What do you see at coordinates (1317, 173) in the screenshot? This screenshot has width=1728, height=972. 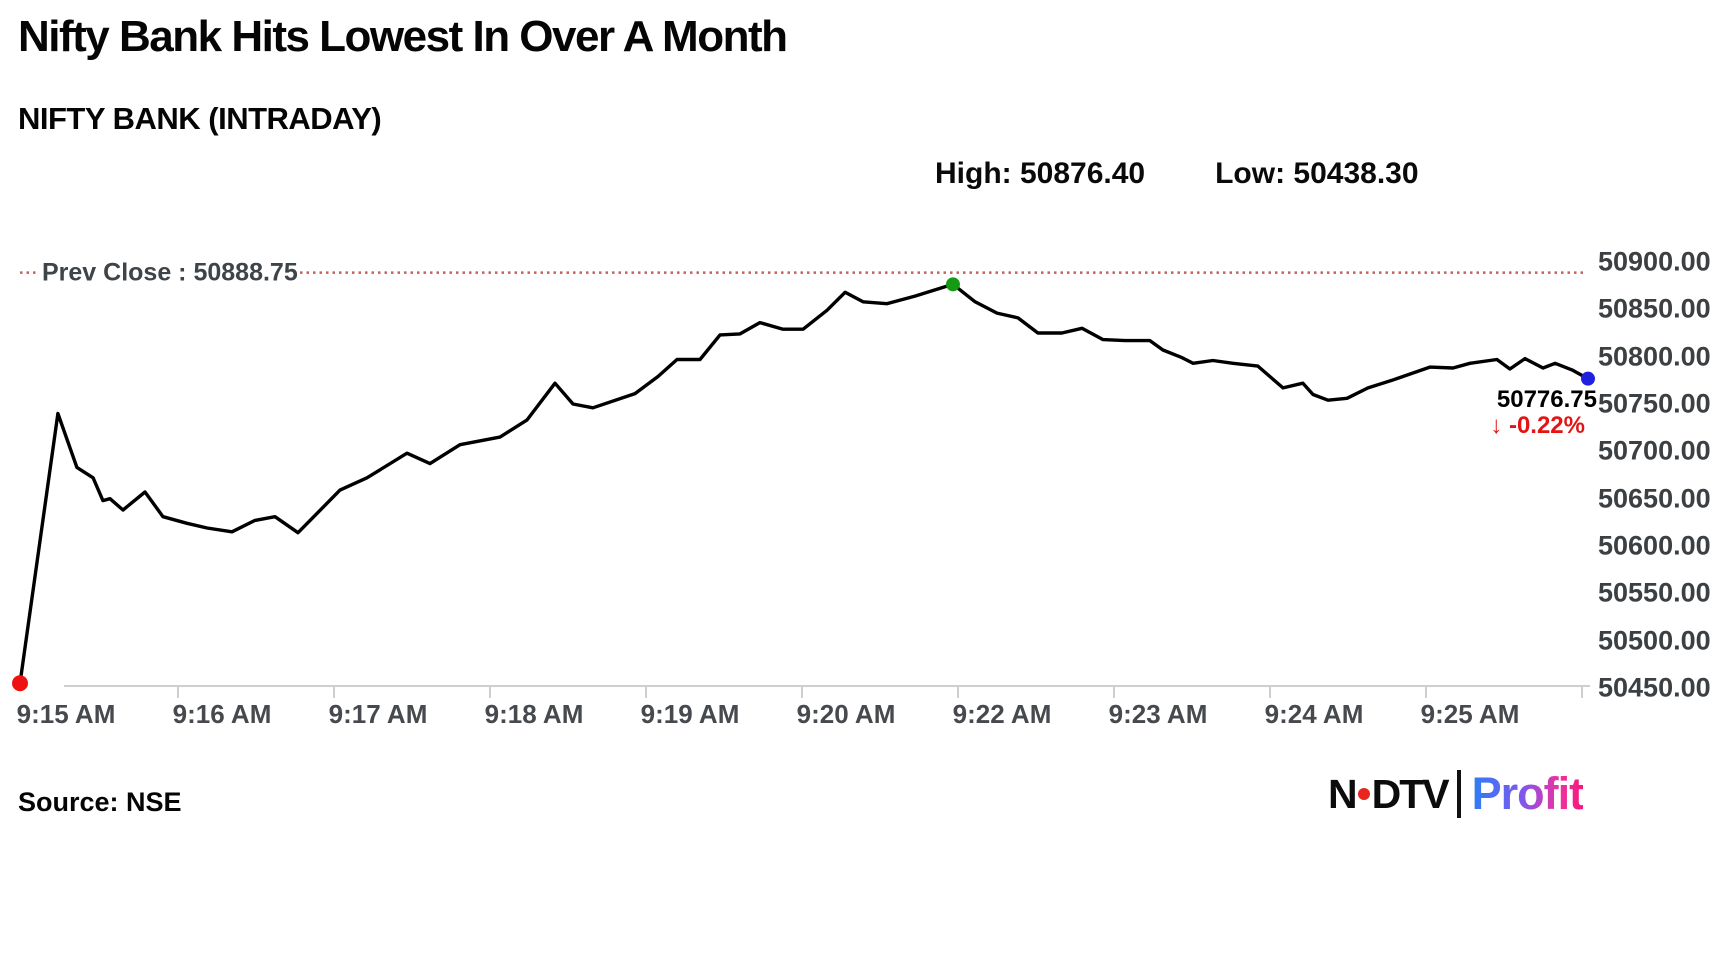 I see `low-value: Low: 50438.30` at bounding box center [1317, 173].